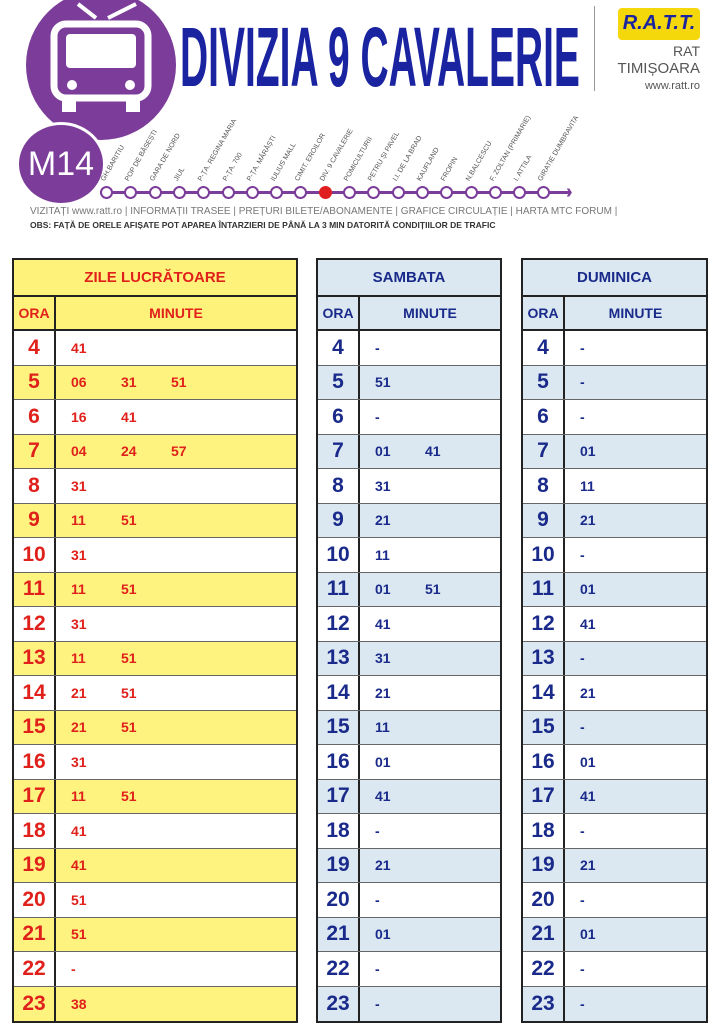 This screenshot has width=708, height=1024. What do you see at coordinates (155, 451) in the screenshot?
I see `table-row: 7 04 24 57` at bounding box center [155, 451].